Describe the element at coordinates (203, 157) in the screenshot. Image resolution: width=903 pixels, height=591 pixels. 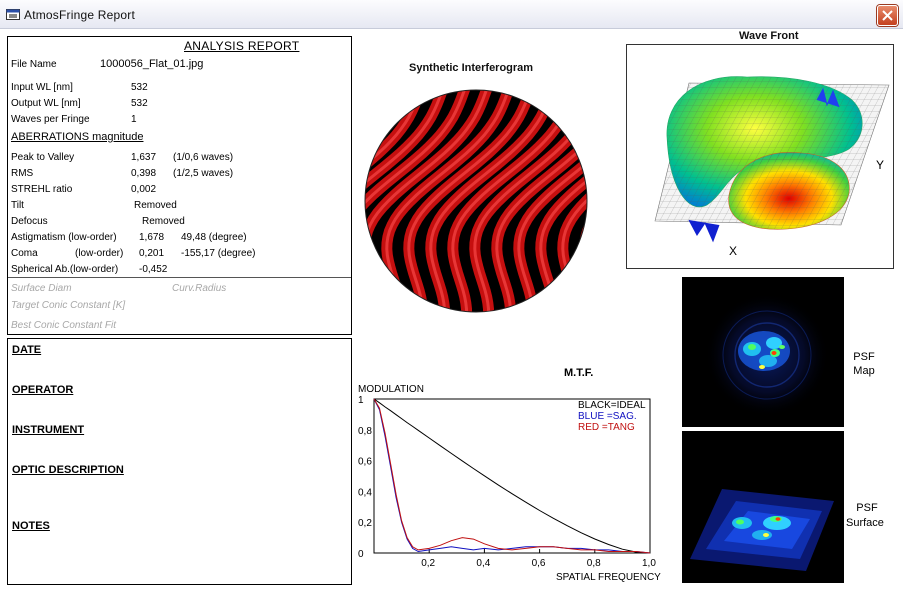
I see `ptv-waves: (1/0,6 waves)` at that location.